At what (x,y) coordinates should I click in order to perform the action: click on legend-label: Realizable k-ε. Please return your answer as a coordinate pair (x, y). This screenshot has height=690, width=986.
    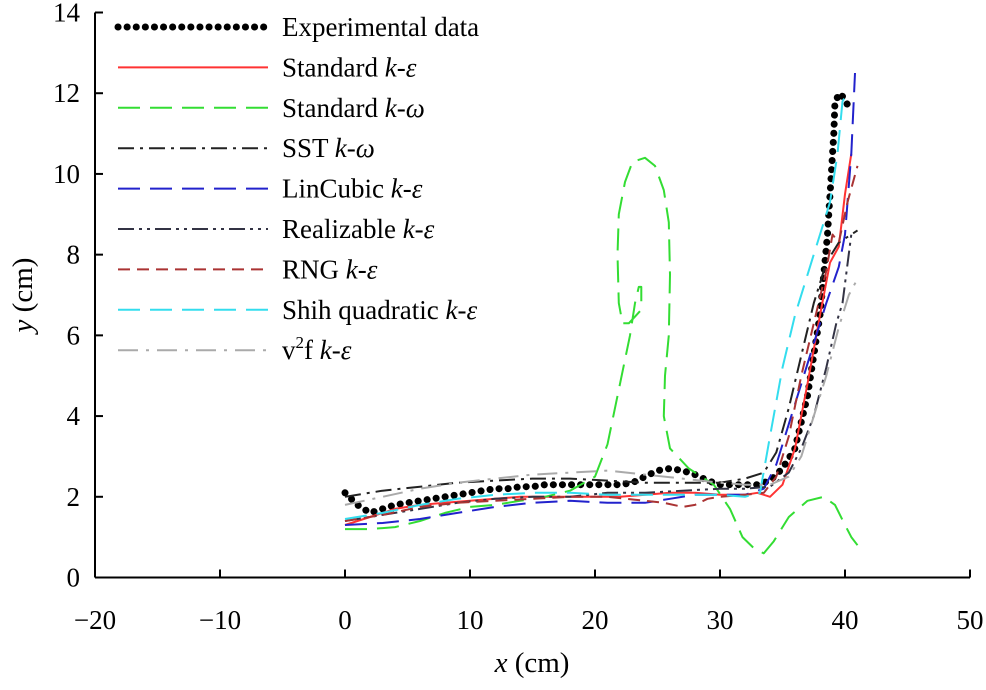
    Looking at the image, I should click on (358, 229).